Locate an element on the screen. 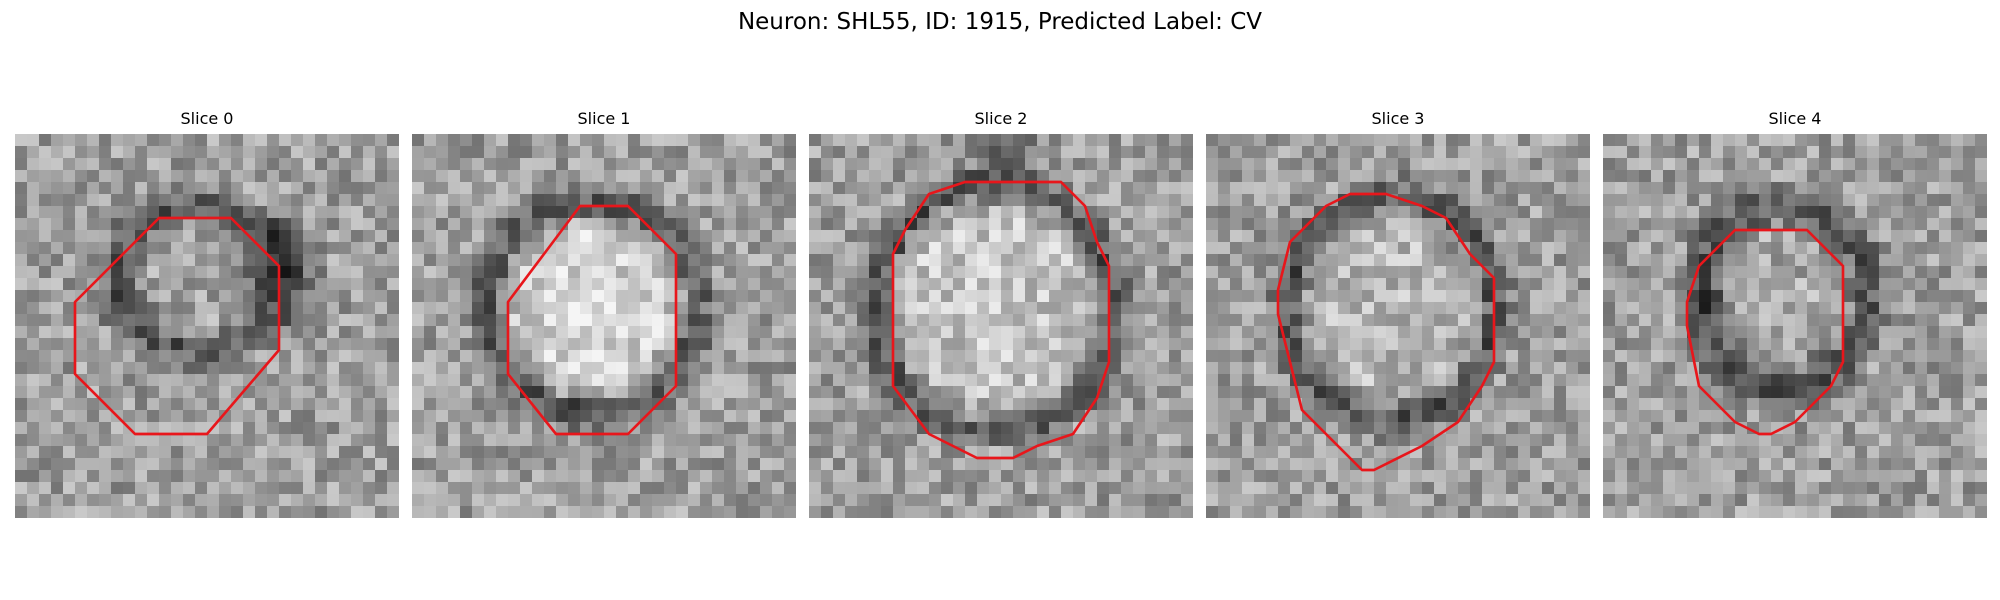  slice-title-3: Slice 3 is located at coordinates (1398, 118).